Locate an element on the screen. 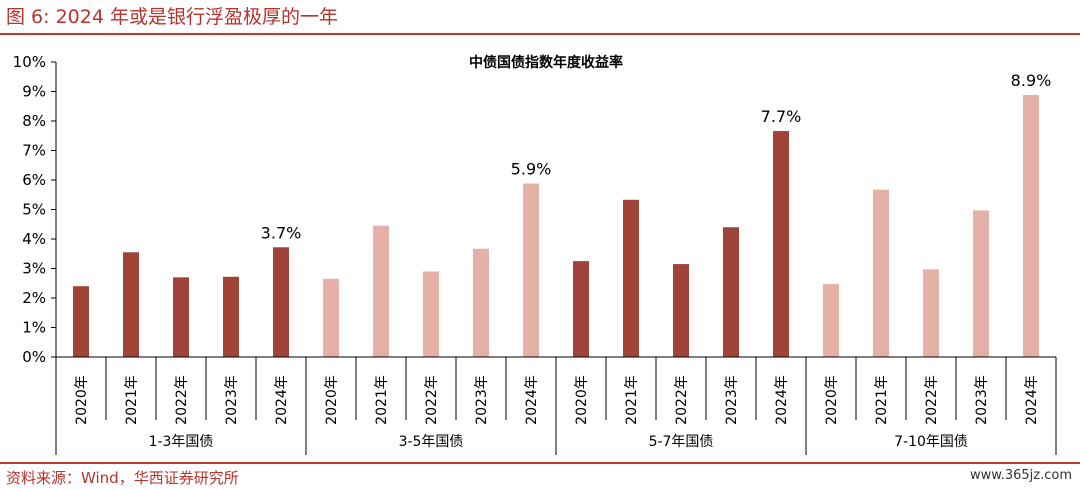 The width and height of the screenshot is (1080, 490). chart-title: 中债国债指数年度收益率 is located at coordinates (546, 62).